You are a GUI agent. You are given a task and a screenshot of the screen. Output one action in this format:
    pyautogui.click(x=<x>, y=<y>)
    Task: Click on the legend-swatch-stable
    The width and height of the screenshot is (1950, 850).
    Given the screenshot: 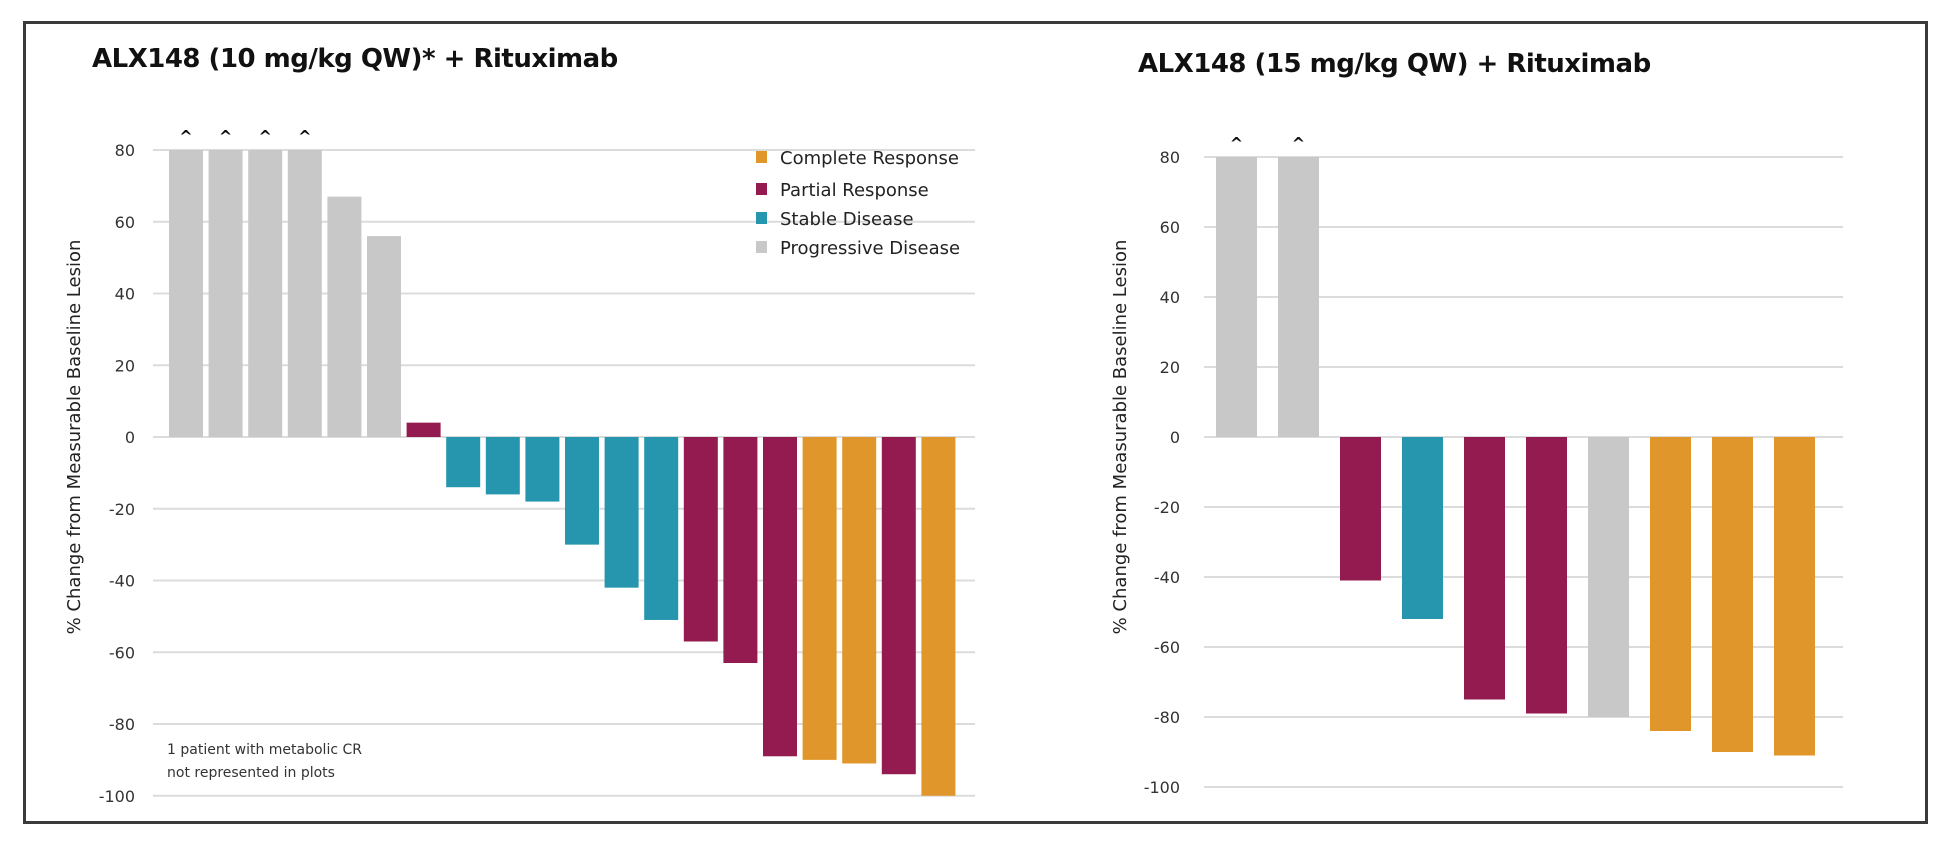 What is the action you would take?
    pyautogui.click(x=761, y=218)
    